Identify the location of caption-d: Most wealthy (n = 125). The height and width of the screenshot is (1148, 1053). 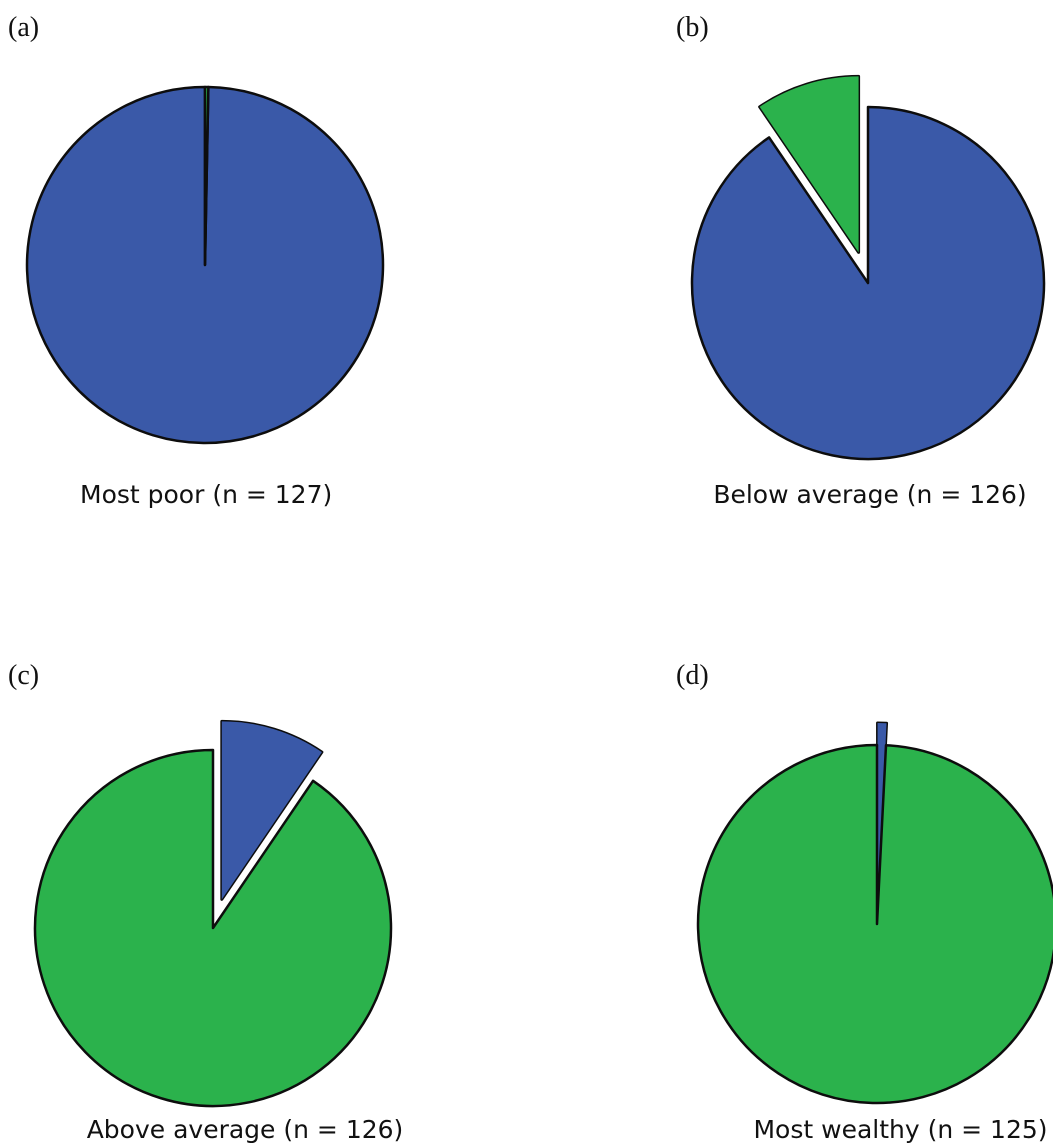
(900, 1129).